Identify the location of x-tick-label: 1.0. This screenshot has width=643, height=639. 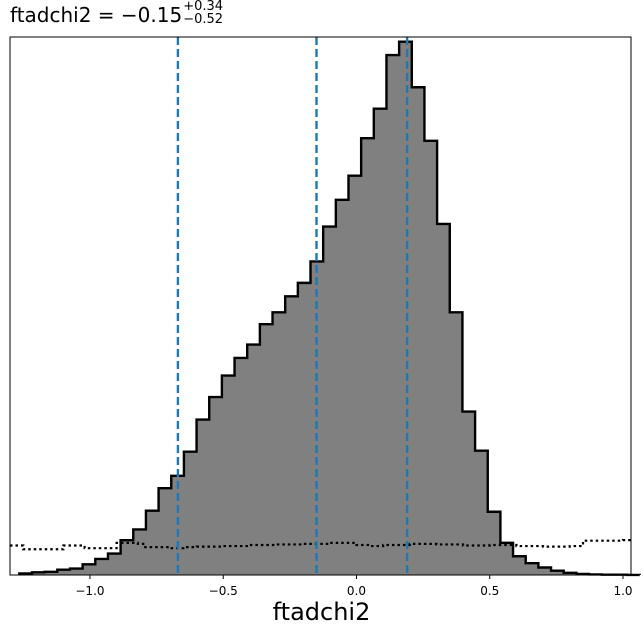
(622, 591).